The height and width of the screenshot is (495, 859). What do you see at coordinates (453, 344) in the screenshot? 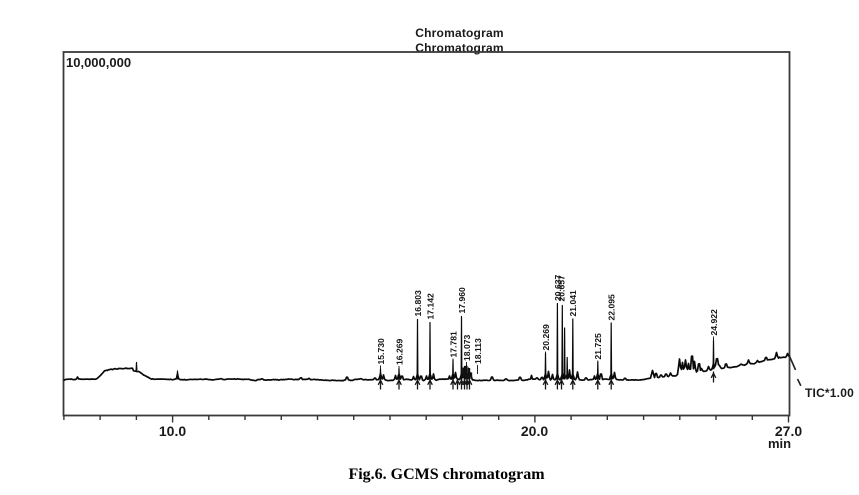
I see `svg-text: 17.781` at bounding box center [453, 344].